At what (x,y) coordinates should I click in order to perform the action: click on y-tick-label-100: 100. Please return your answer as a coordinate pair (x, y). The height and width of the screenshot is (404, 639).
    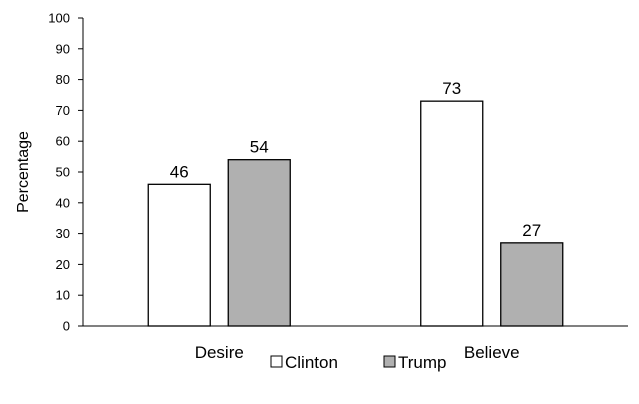
    Looking at the image, I should click on (59, 18).